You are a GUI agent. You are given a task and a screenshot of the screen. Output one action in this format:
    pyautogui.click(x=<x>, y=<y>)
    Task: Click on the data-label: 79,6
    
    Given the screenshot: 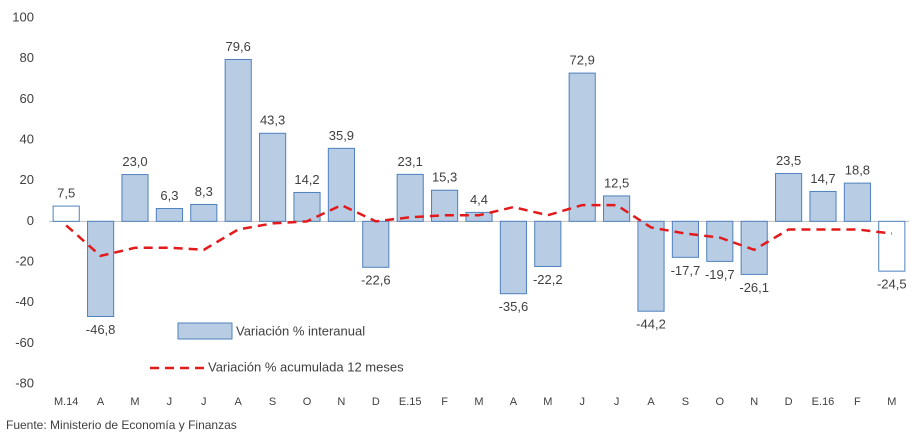 What is the action you would take?
    pyautogui.click(x=238, y=46)
    